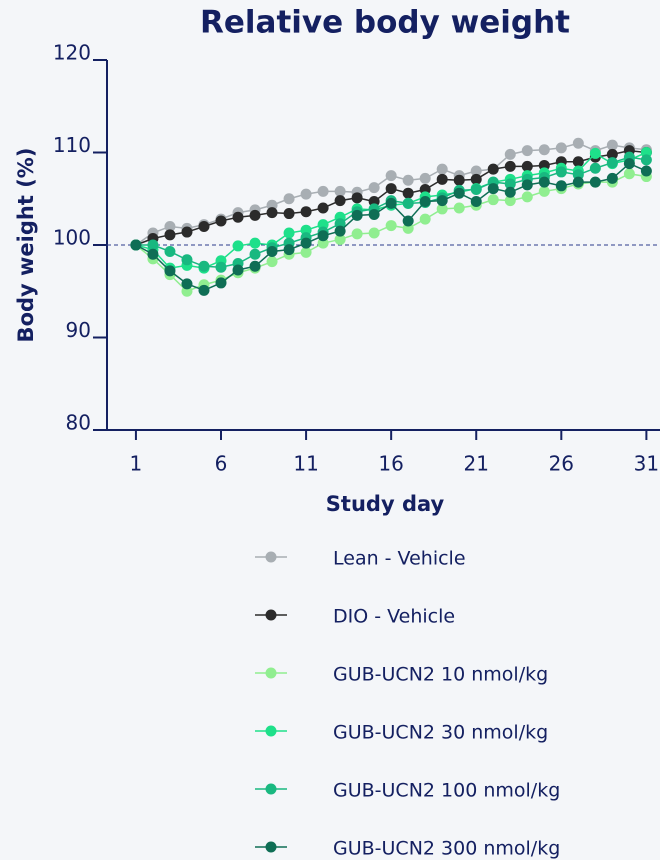 The image size is (660, 860). I want to click on y-tick-label: 110, so click(72, 145).